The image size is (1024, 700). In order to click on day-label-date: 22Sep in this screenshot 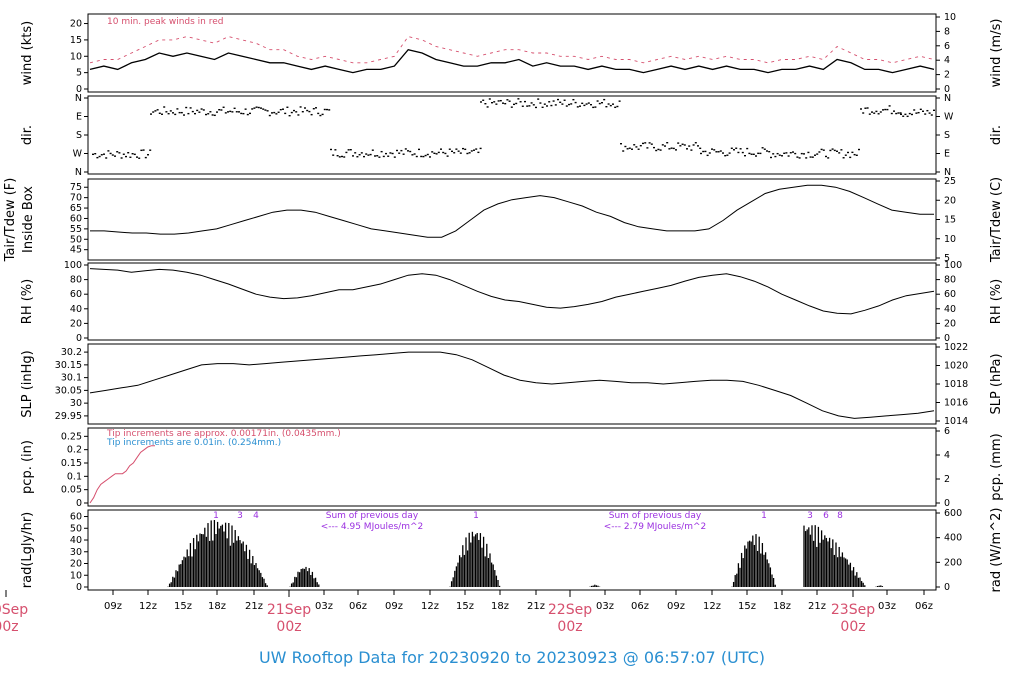, I will do `click(570, 610)`.